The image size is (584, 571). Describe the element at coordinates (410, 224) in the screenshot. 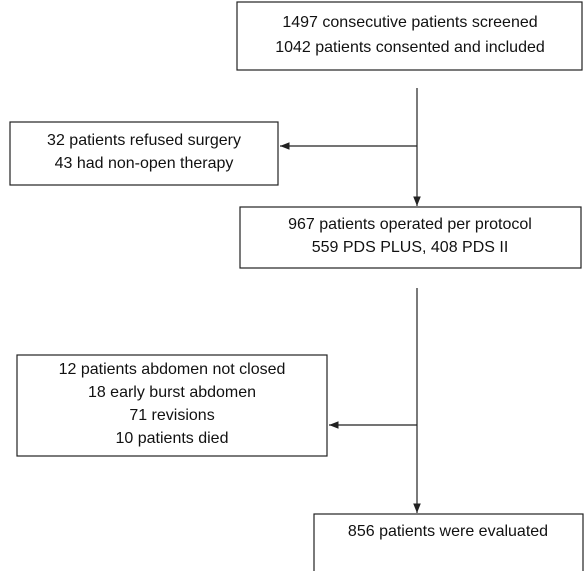

I see `box-text: 967 patients operated per protocol` at that location.